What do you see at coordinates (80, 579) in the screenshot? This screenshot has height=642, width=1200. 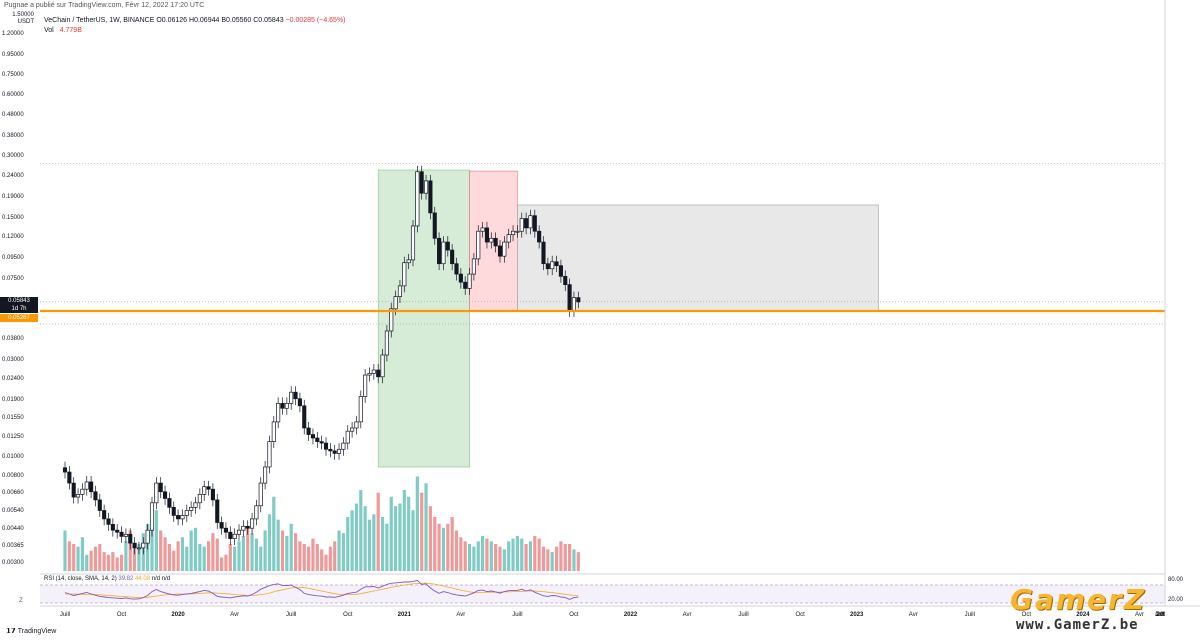 I see `rsi-label: RSI (14, close, SMA, 14, 2)` at bounding box center [80, 579].